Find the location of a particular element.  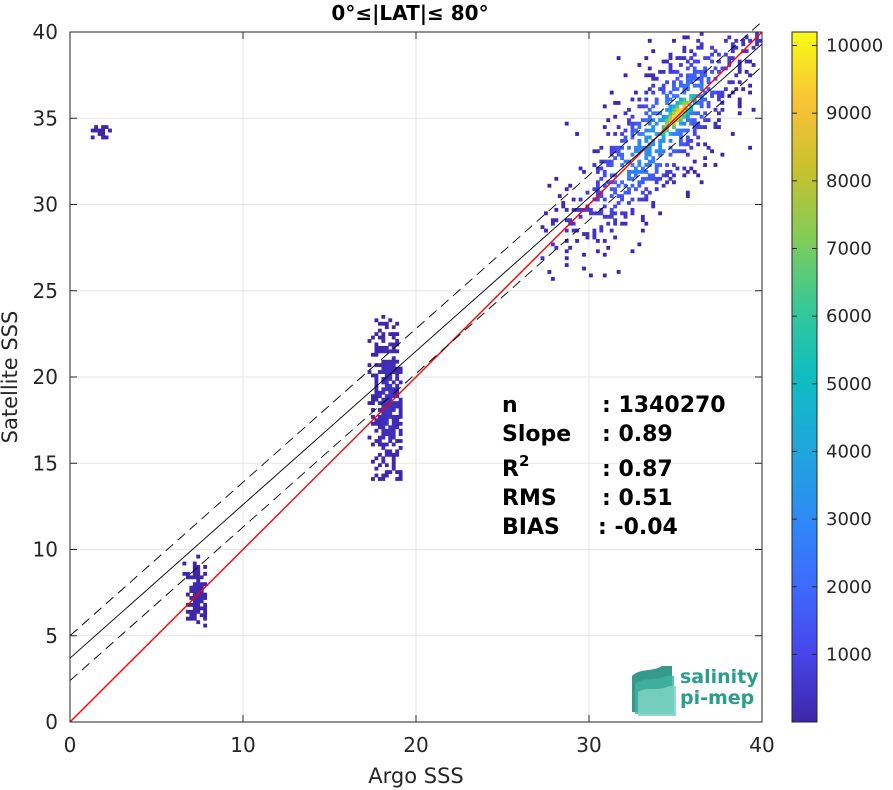

y-tick-label: 15 is located at coordinates (45, 463).